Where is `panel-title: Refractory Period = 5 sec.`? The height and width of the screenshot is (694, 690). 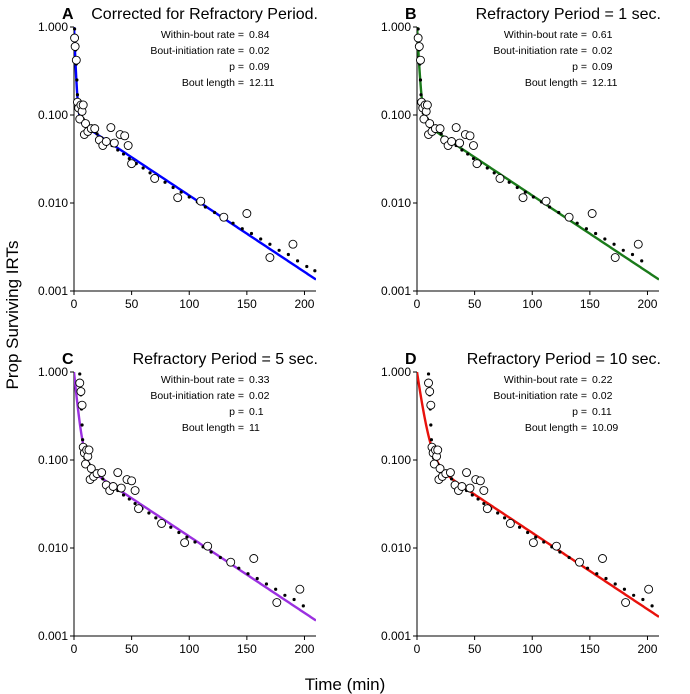
panel-title: Refractory Period = 5 sec. is located at coordinates (225, 359).